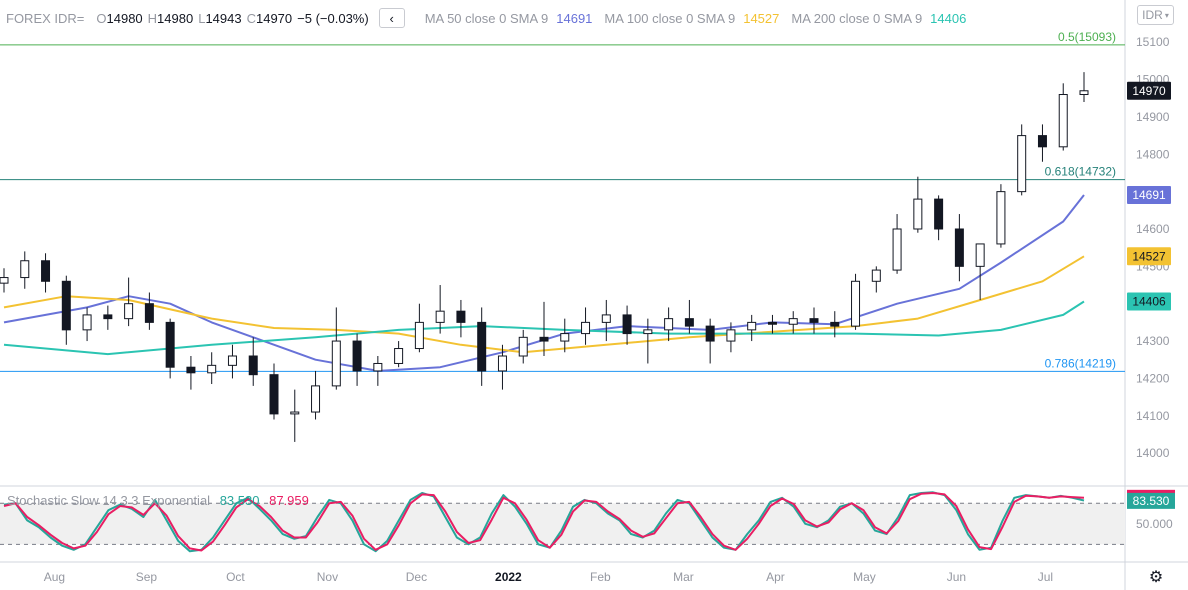  I want to click on high-value: 14980, so click(175, 18).